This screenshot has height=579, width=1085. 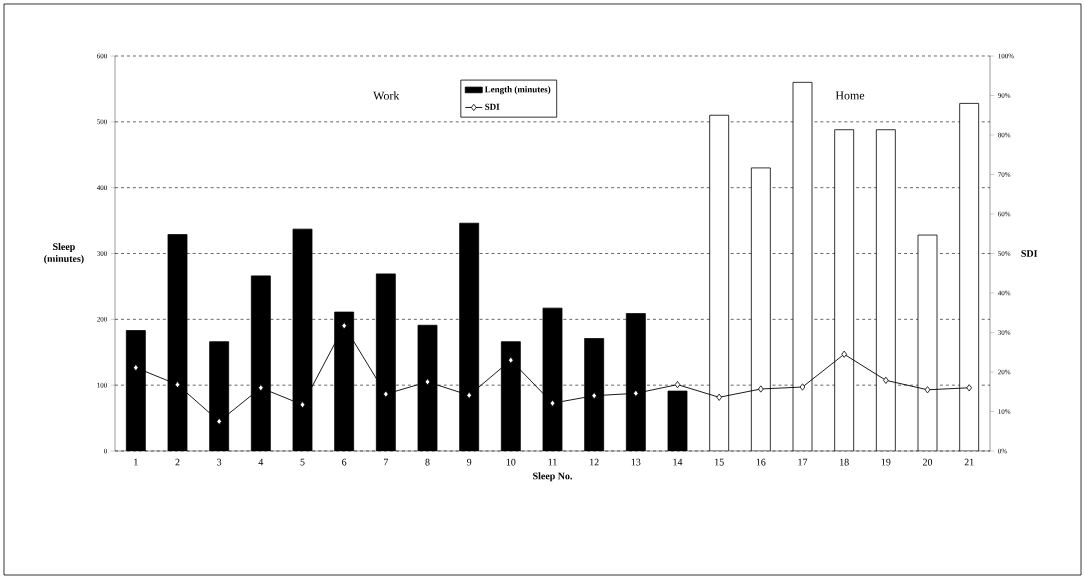 What do you see at coordinates (927, 462) in the screenshot?
I see `x-tick-label: 20` at bounding box center [927, 462].